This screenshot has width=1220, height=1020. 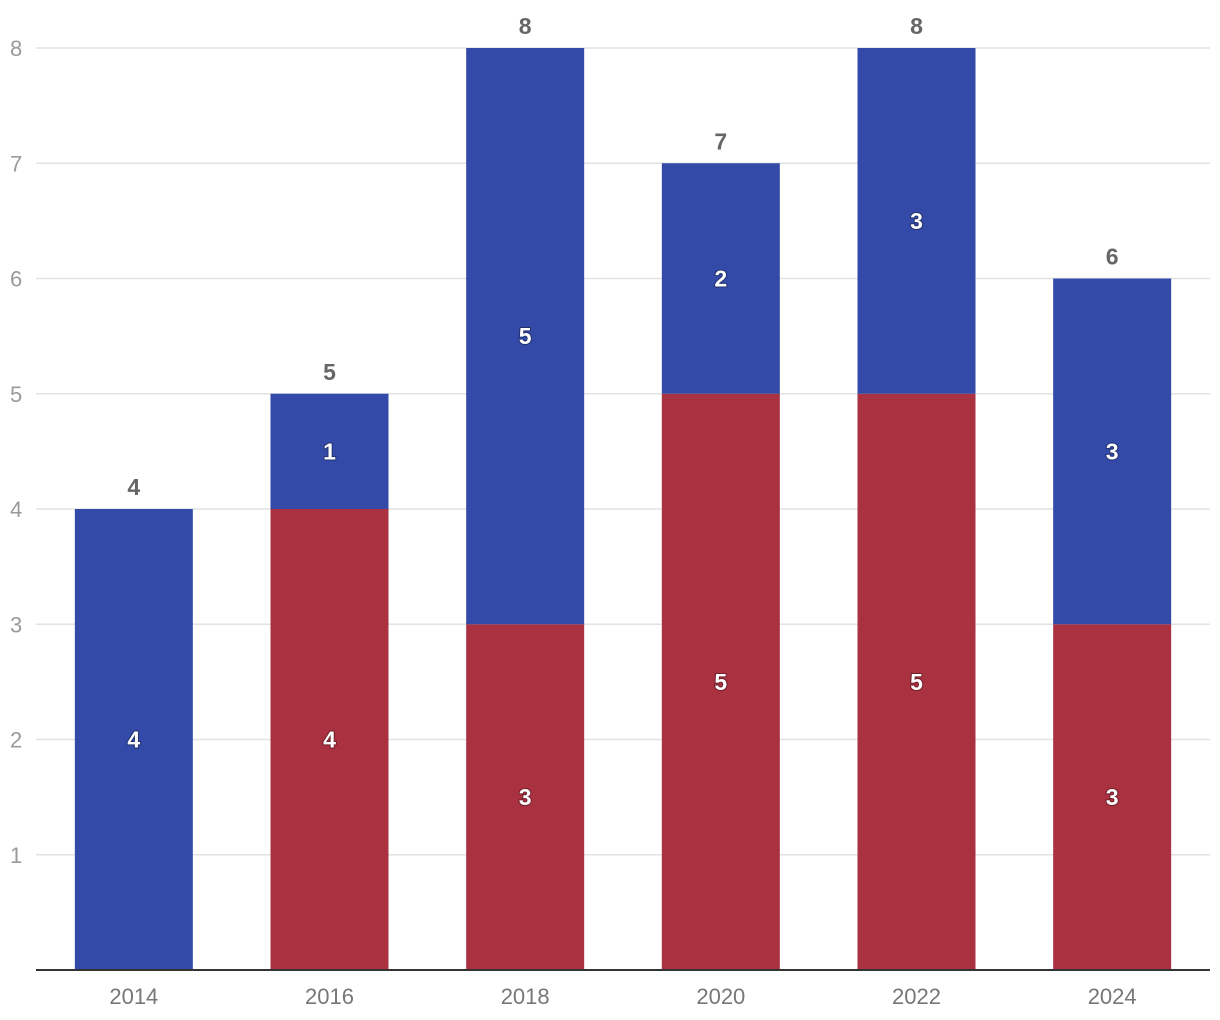 I want to click on bar-total-label: 5, so click(x=329, y=372).